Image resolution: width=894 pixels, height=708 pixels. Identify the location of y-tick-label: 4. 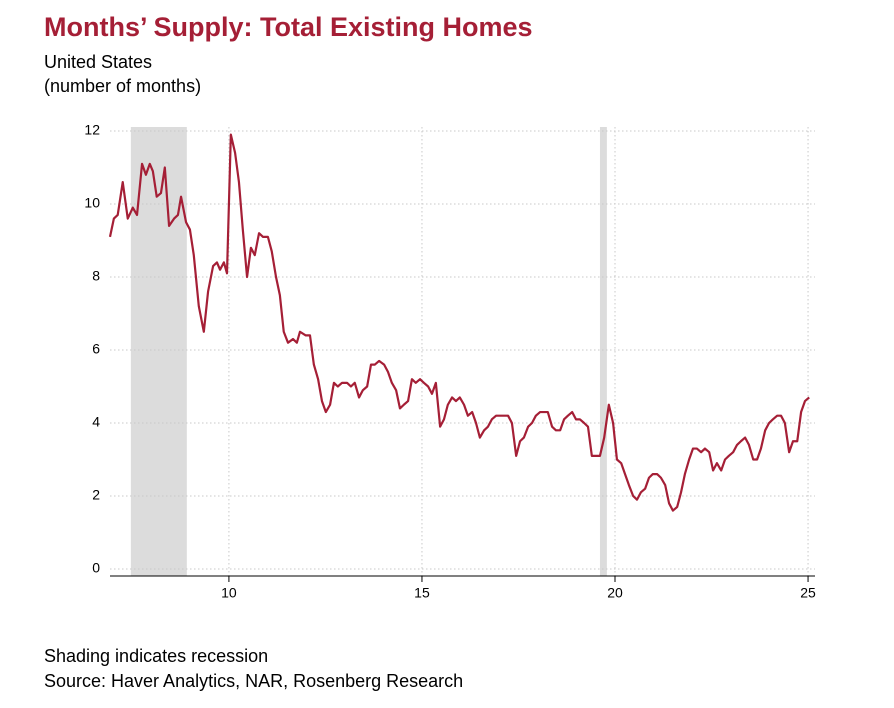
(96, 422).